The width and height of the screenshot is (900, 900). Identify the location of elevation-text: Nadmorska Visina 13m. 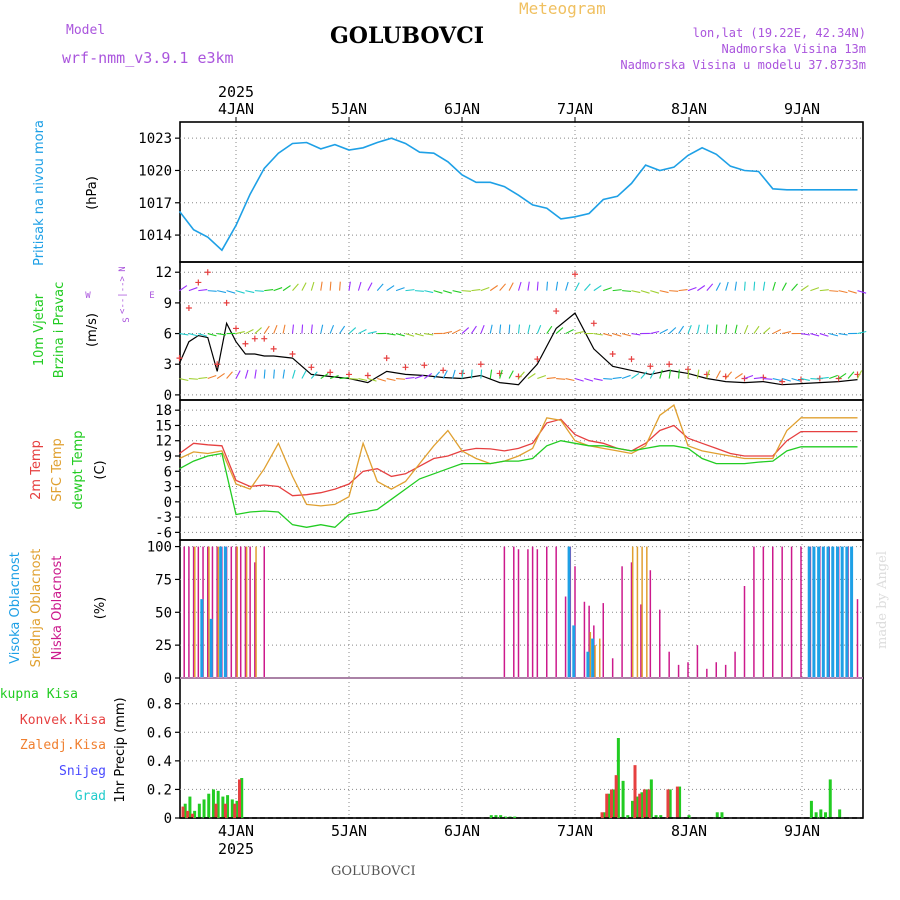
(794, 49).